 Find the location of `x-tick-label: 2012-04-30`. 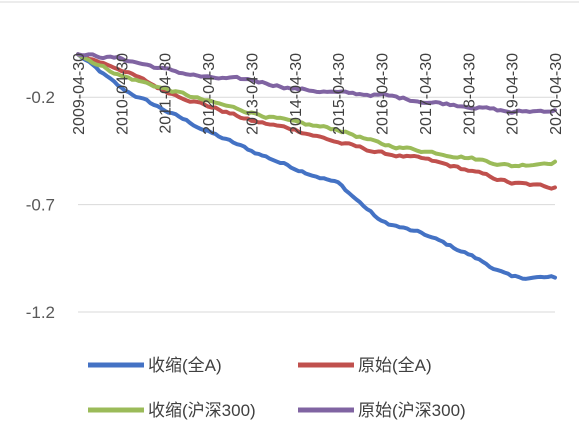

x-tick-label: 2012-04-30 is located at coordinates (209, 94).